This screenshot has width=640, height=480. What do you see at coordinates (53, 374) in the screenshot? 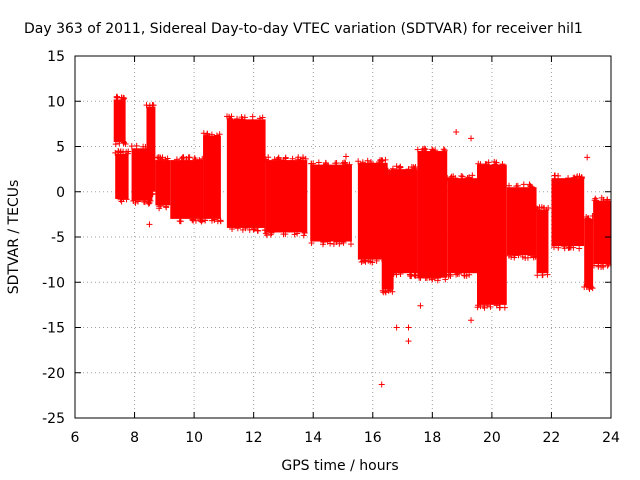
I see `y-tick-label: -20` at bounding box center [53, 374].